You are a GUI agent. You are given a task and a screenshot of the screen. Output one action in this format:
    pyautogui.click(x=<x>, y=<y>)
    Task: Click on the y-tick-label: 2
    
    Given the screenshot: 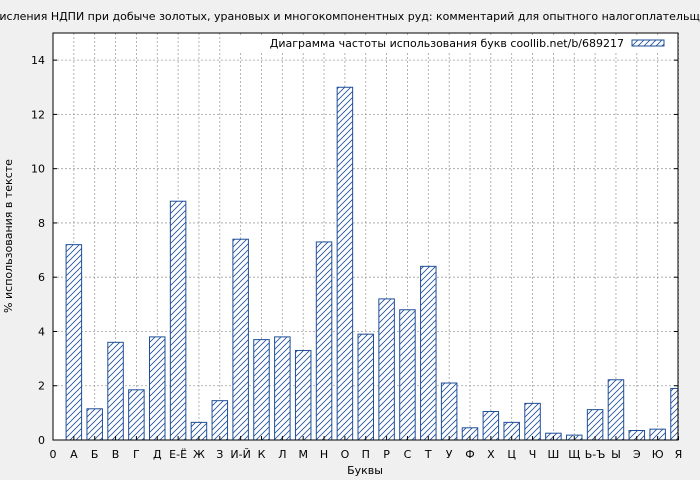 What is the action you would take?
    pyautogui.click(x=41, y=386)
    